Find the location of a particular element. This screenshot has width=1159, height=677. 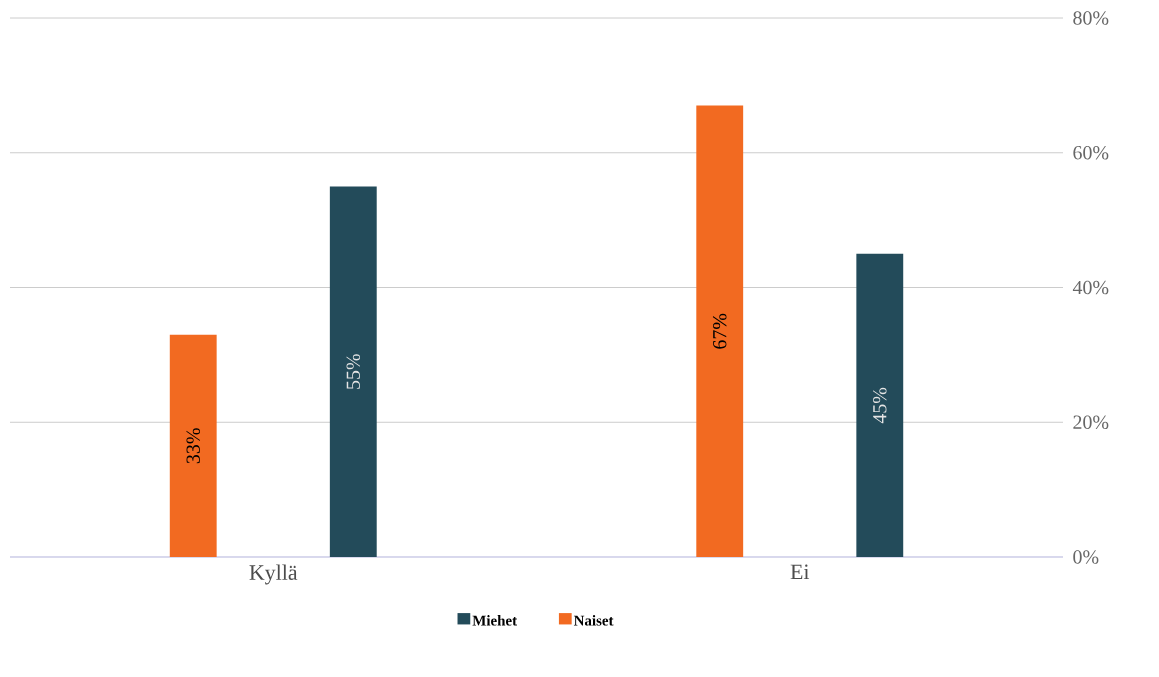

data-label: 33% is located at coordinates (193, 446).